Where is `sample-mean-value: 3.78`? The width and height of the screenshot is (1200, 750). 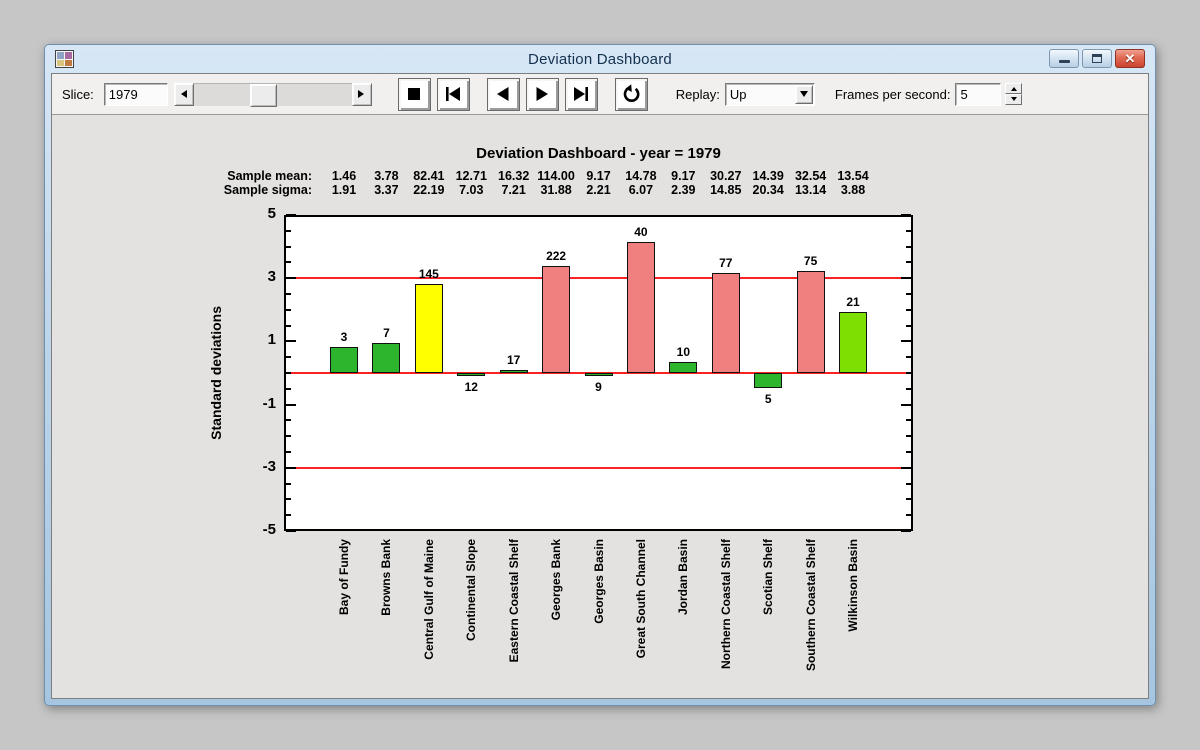 sample-mean-value: 3.78 is located at coordinates (386, 176).